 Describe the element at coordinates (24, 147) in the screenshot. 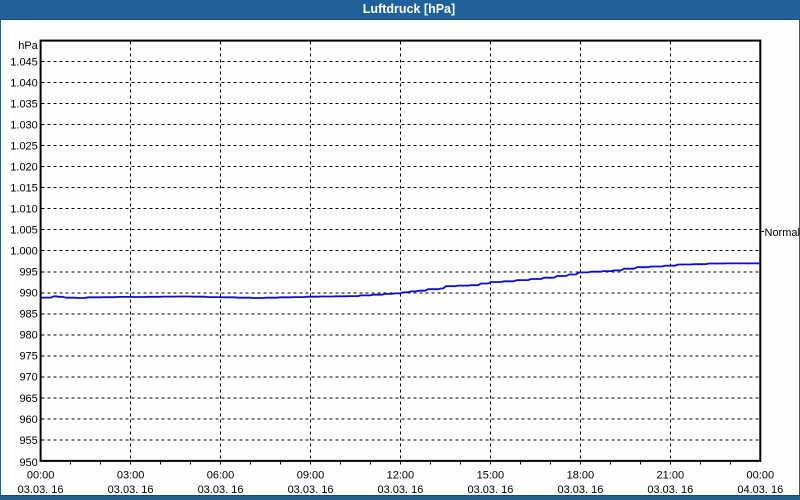

I see `svg-text: 1.025` at that location.